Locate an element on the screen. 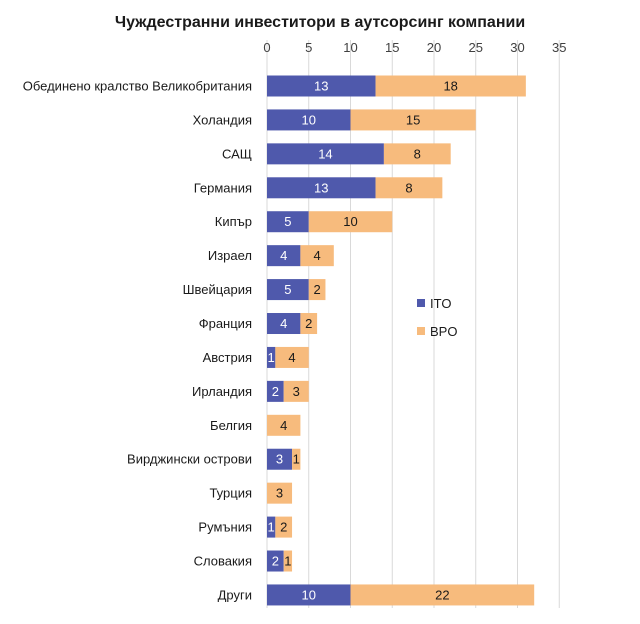 The height and width of the screenshot is (624, 640). category-label: Белгия is located at coordinates (231, 425).